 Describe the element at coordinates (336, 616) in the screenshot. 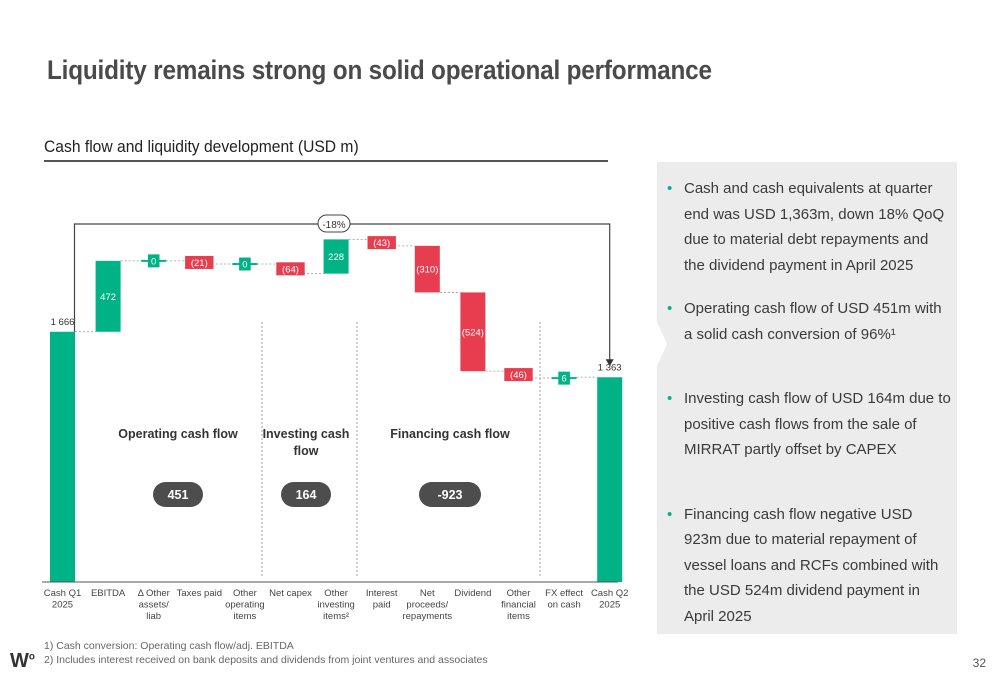

I see `category-label: items²` at that location.